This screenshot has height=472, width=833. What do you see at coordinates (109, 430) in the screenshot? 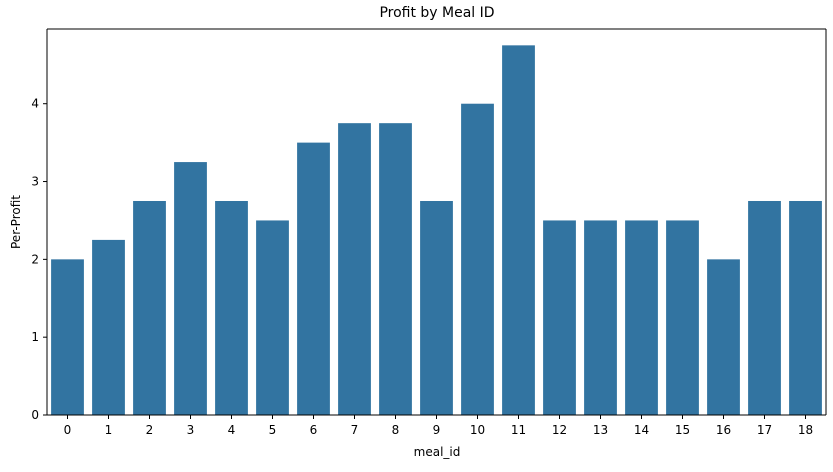
I see `x-tick-label: 1` at bounding box center [109, 430].